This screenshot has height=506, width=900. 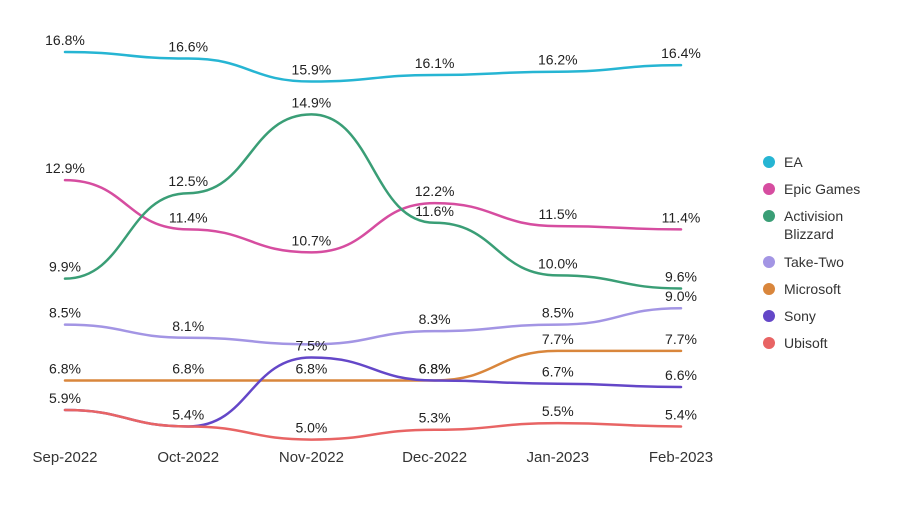 I want to click on series-line-take-two, so click(x=373, y=326).